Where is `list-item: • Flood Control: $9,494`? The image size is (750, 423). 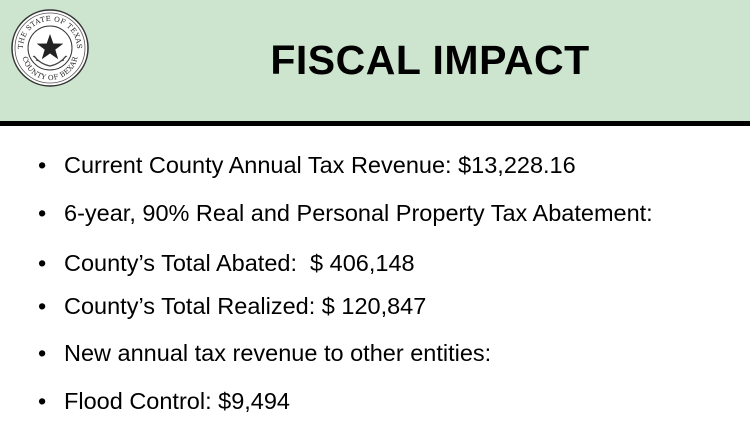 list-item: • Flood Control: $9,494 is located at coordinates (164, 401).